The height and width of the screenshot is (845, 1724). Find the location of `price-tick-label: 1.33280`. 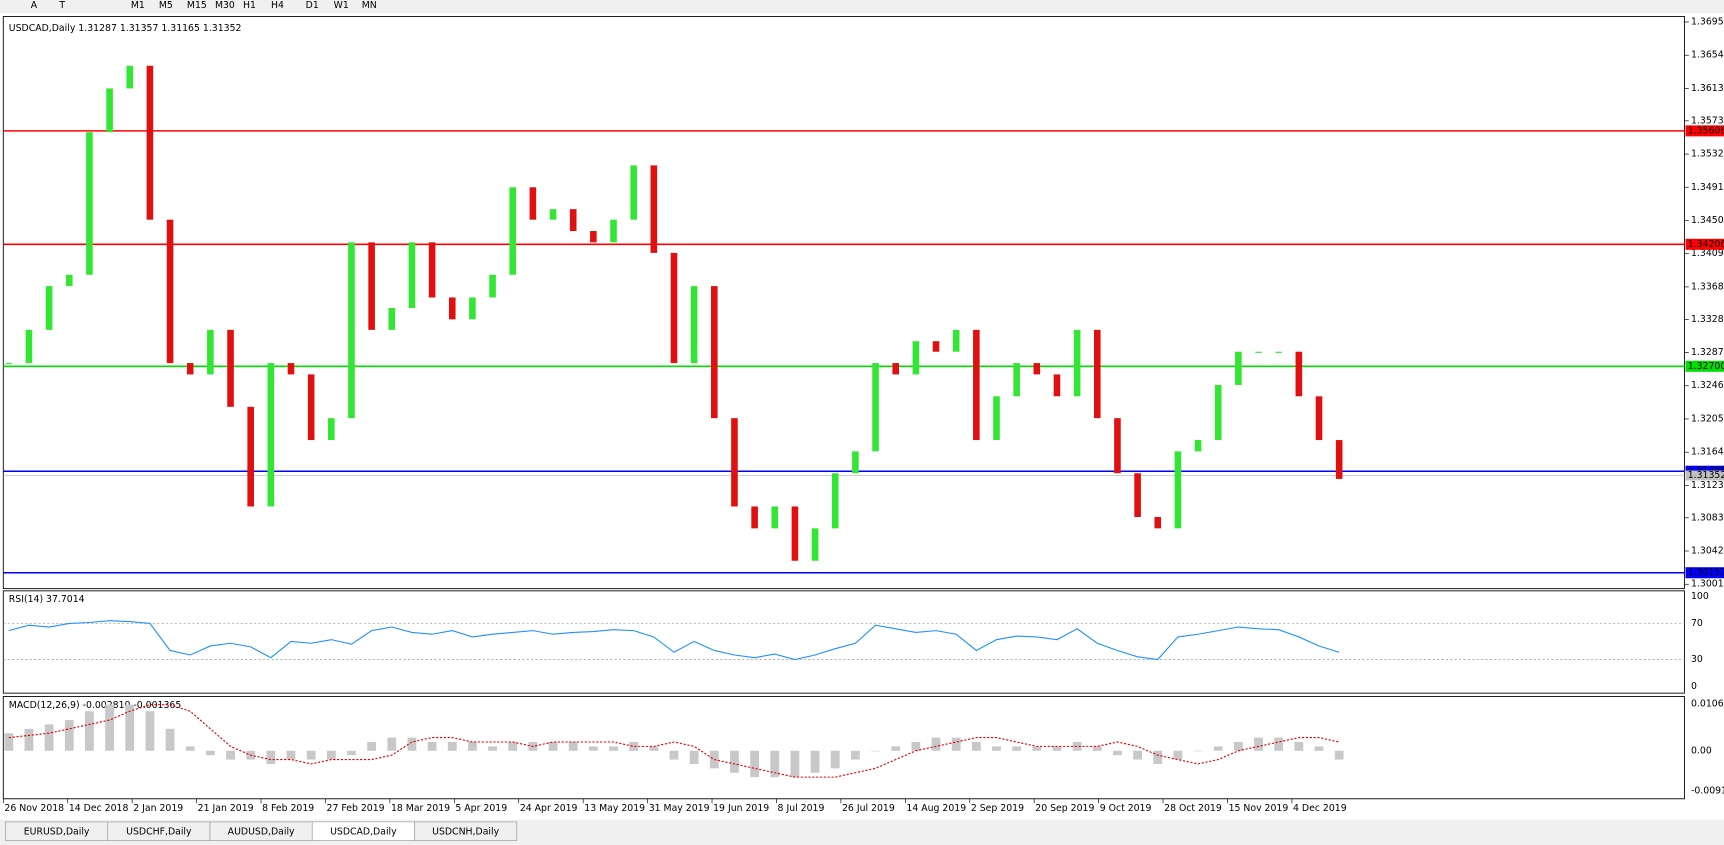

price-tick-label: 1.33280 is located at coordinates (1707, 319).